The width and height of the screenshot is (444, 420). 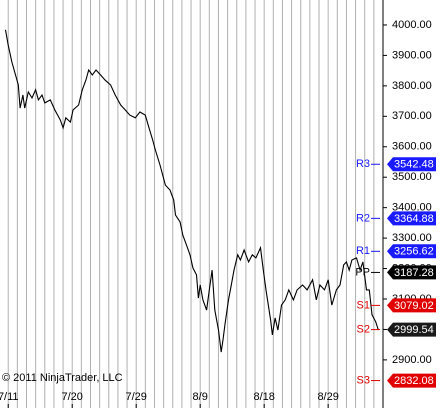 What do you see at coordinates (363, 329) in the screenshot?
I see `level-name: S2` at bounding box center [363, 329].